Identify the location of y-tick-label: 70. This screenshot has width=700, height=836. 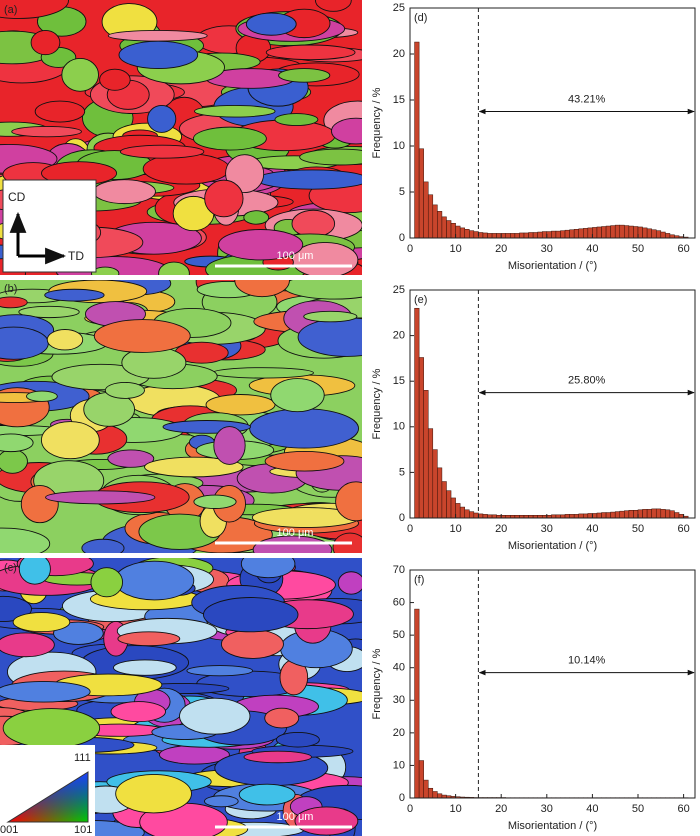
(399, 570).